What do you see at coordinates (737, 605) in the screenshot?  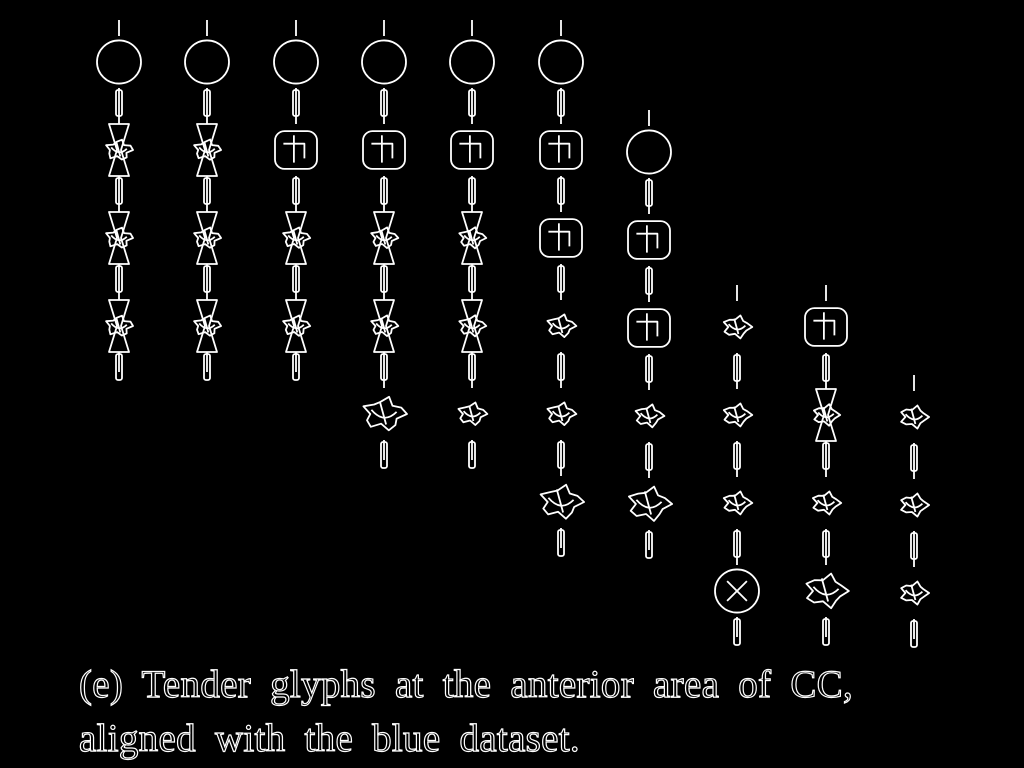 I see `sphere-cross-glyph` at bounding box center [737, 605].